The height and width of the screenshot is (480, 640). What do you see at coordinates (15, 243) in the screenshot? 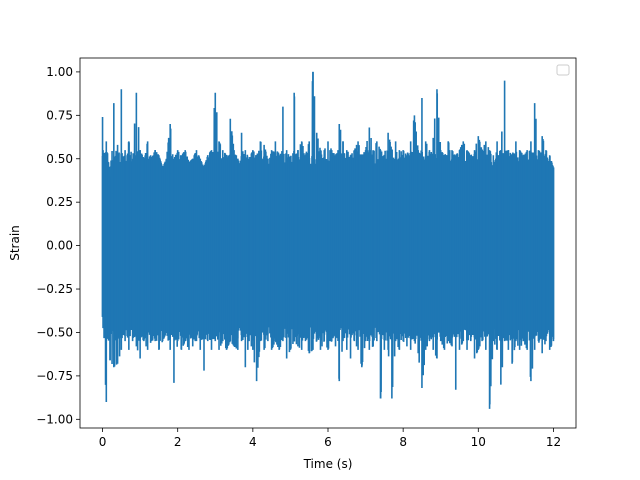
I see `y-axis-label: Strain` at bounding box center [15, 243].